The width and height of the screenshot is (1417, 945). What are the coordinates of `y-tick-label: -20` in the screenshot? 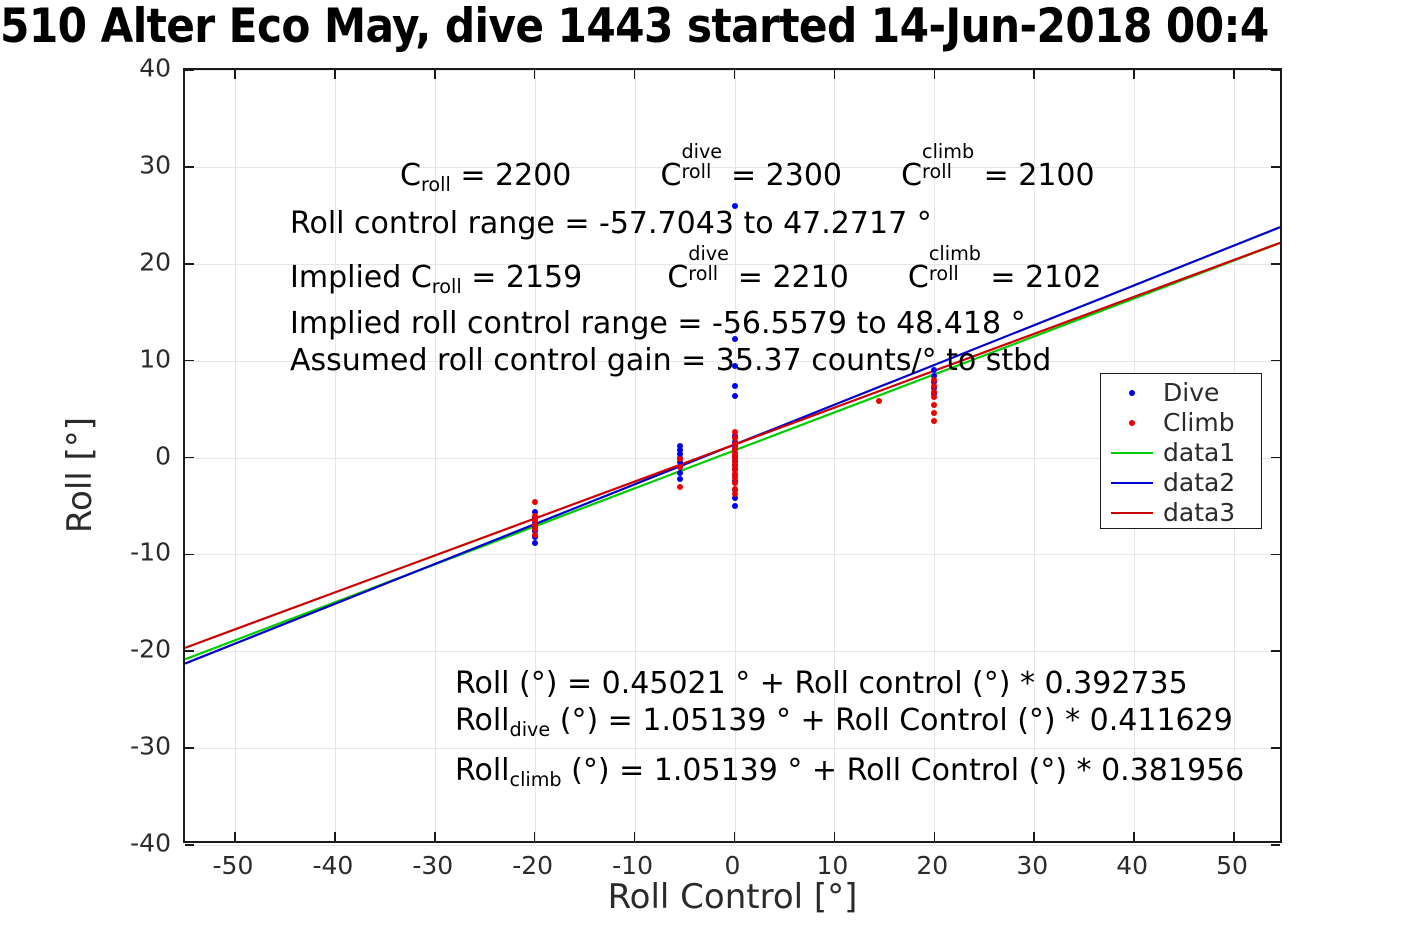 It's located at (150, 649).